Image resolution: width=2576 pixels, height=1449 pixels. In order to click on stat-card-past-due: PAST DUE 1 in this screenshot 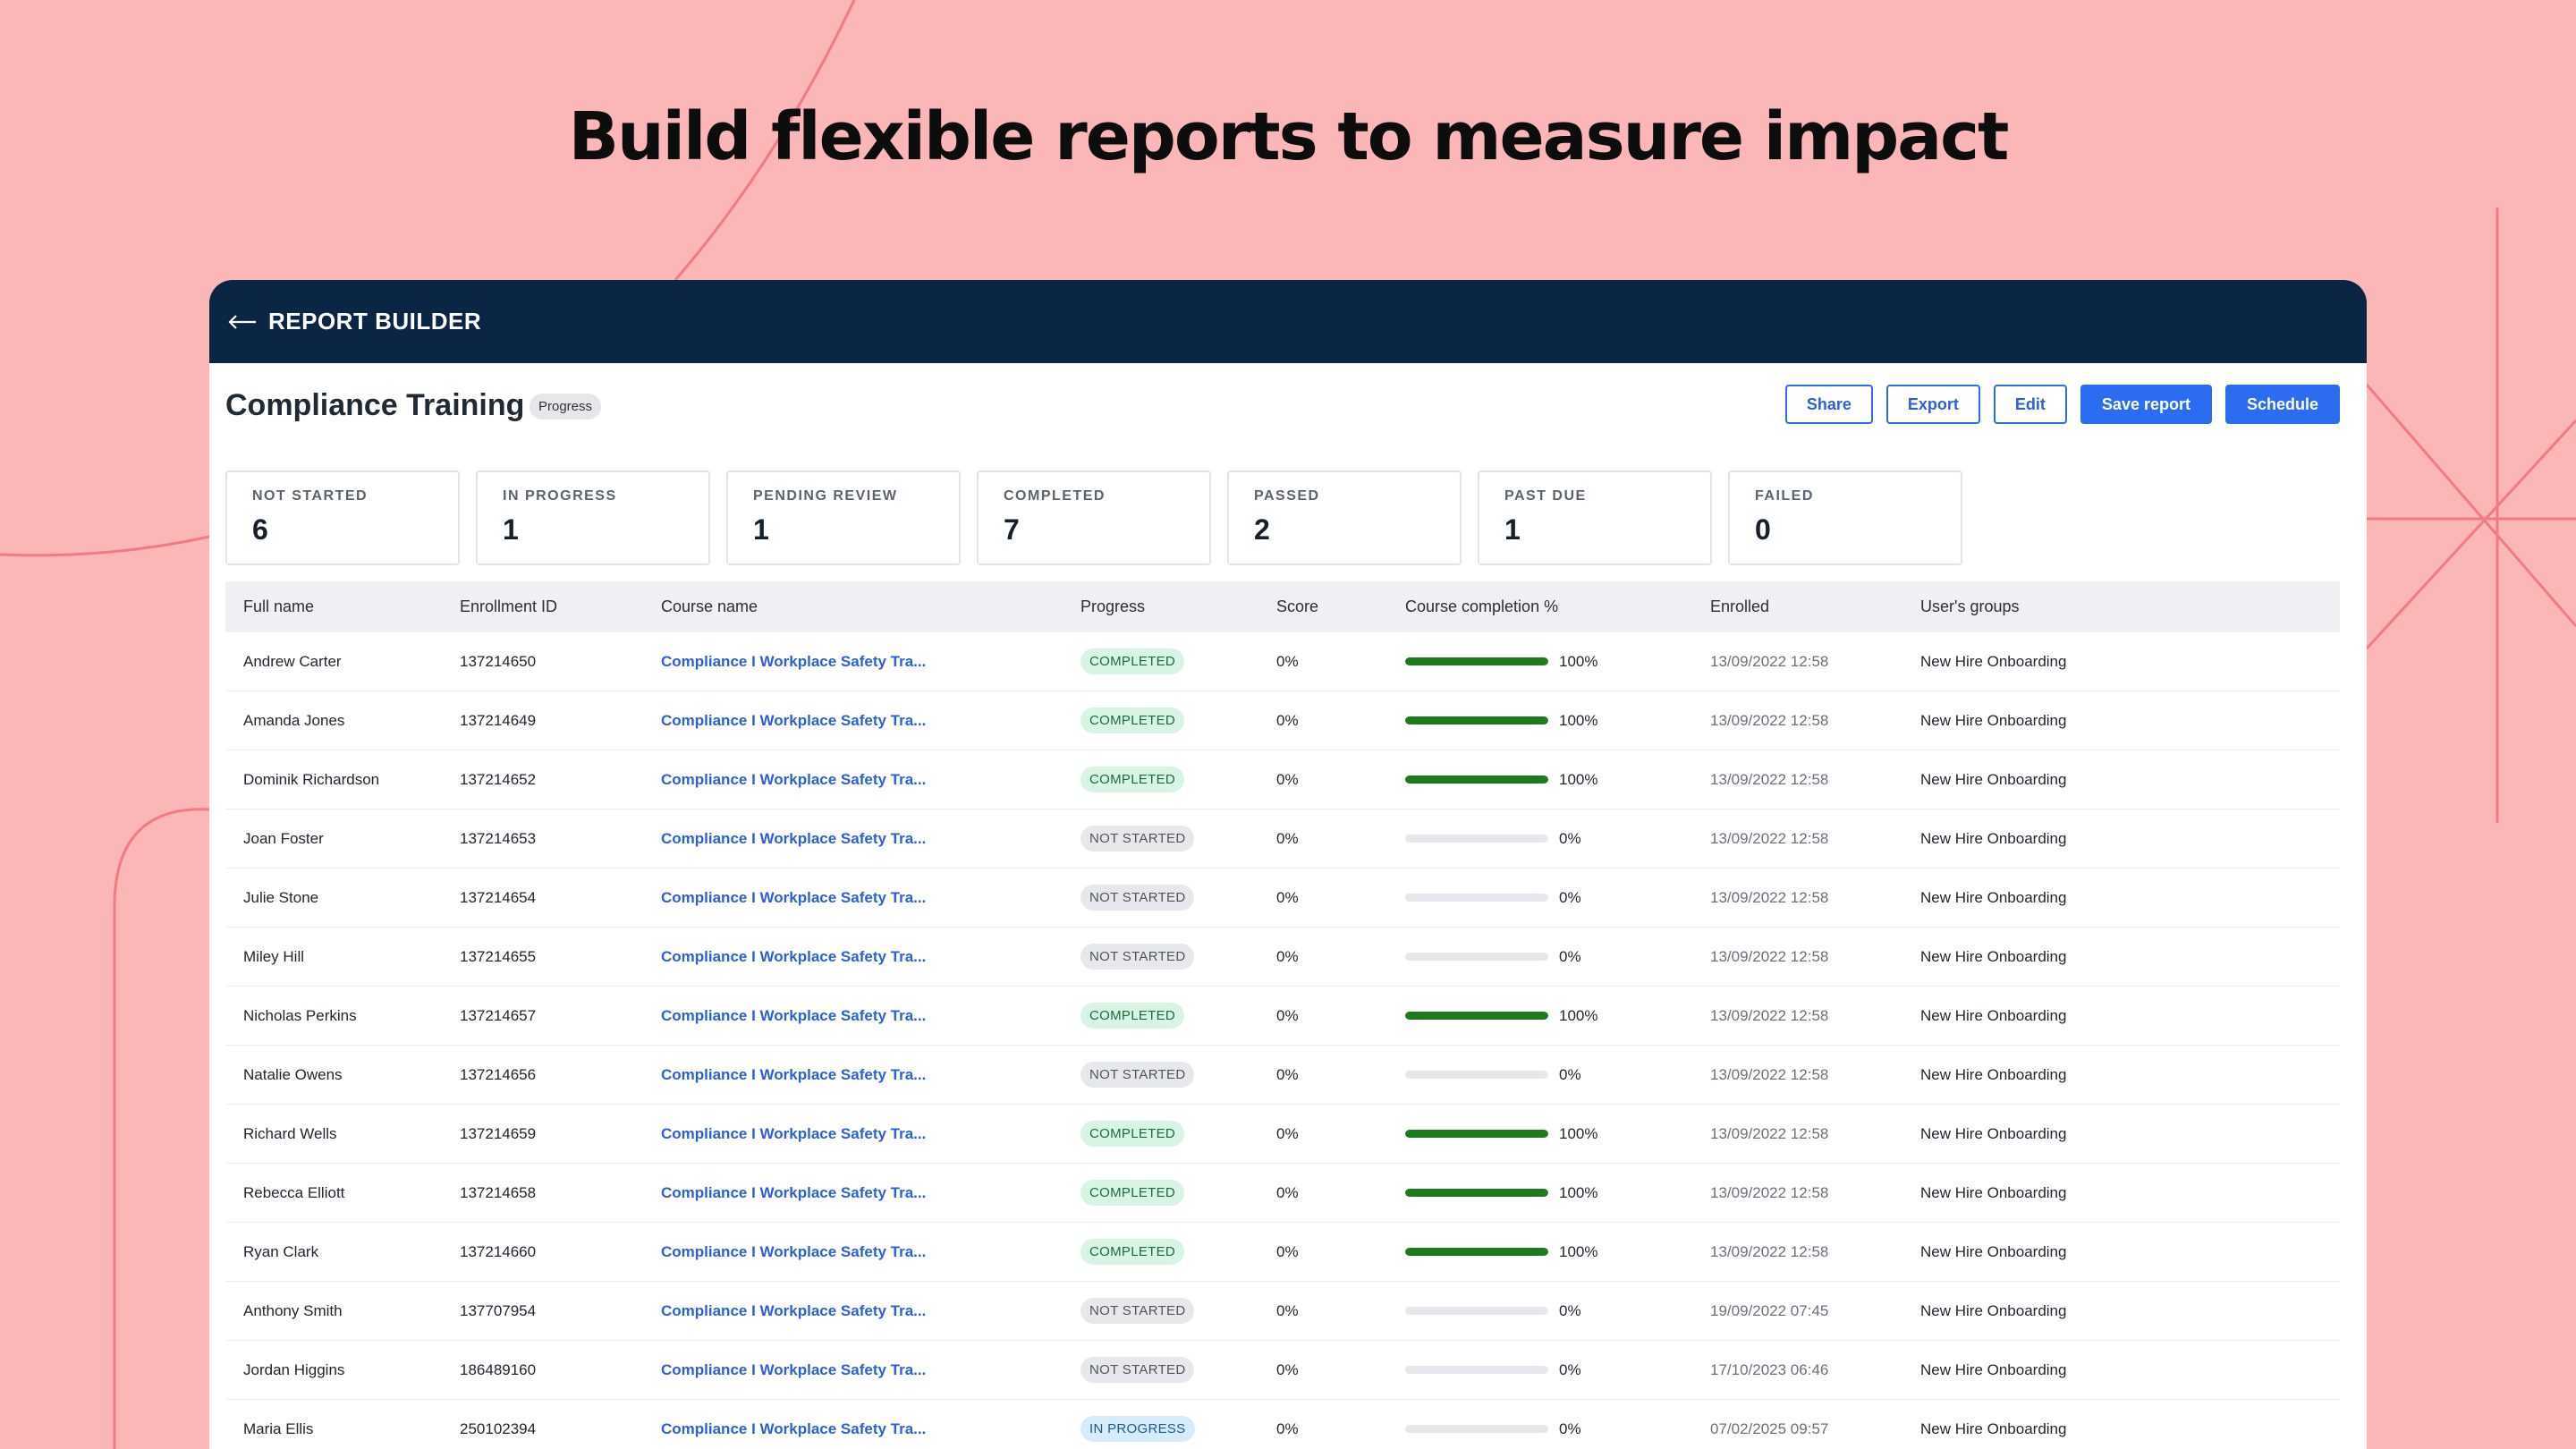, I will do `click(1595, 517)`.